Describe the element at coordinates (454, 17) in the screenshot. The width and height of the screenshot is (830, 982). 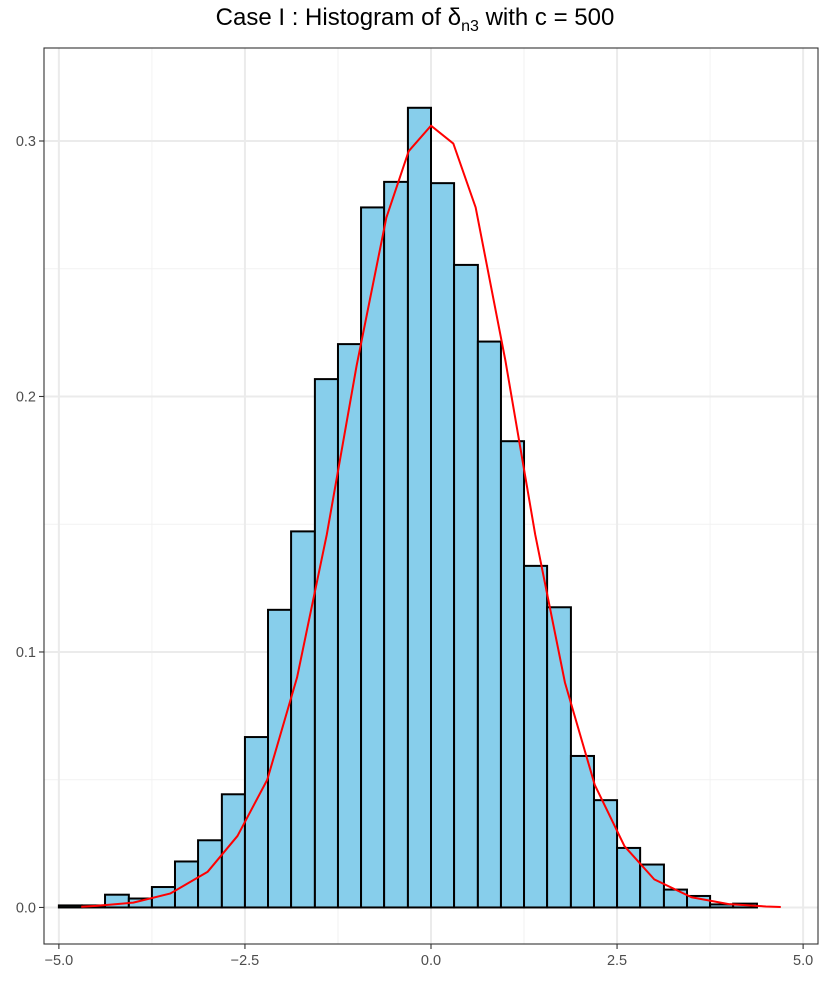
I see `title-symbol: δ` at that location.